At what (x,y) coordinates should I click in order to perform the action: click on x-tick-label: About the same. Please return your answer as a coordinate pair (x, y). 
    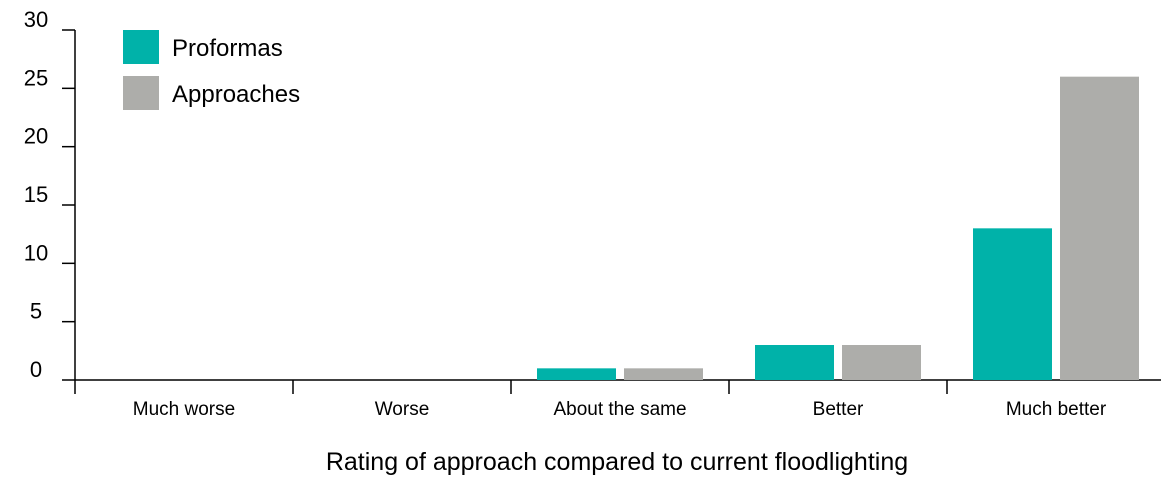
    Looking at the image, I should click on (619, 409).